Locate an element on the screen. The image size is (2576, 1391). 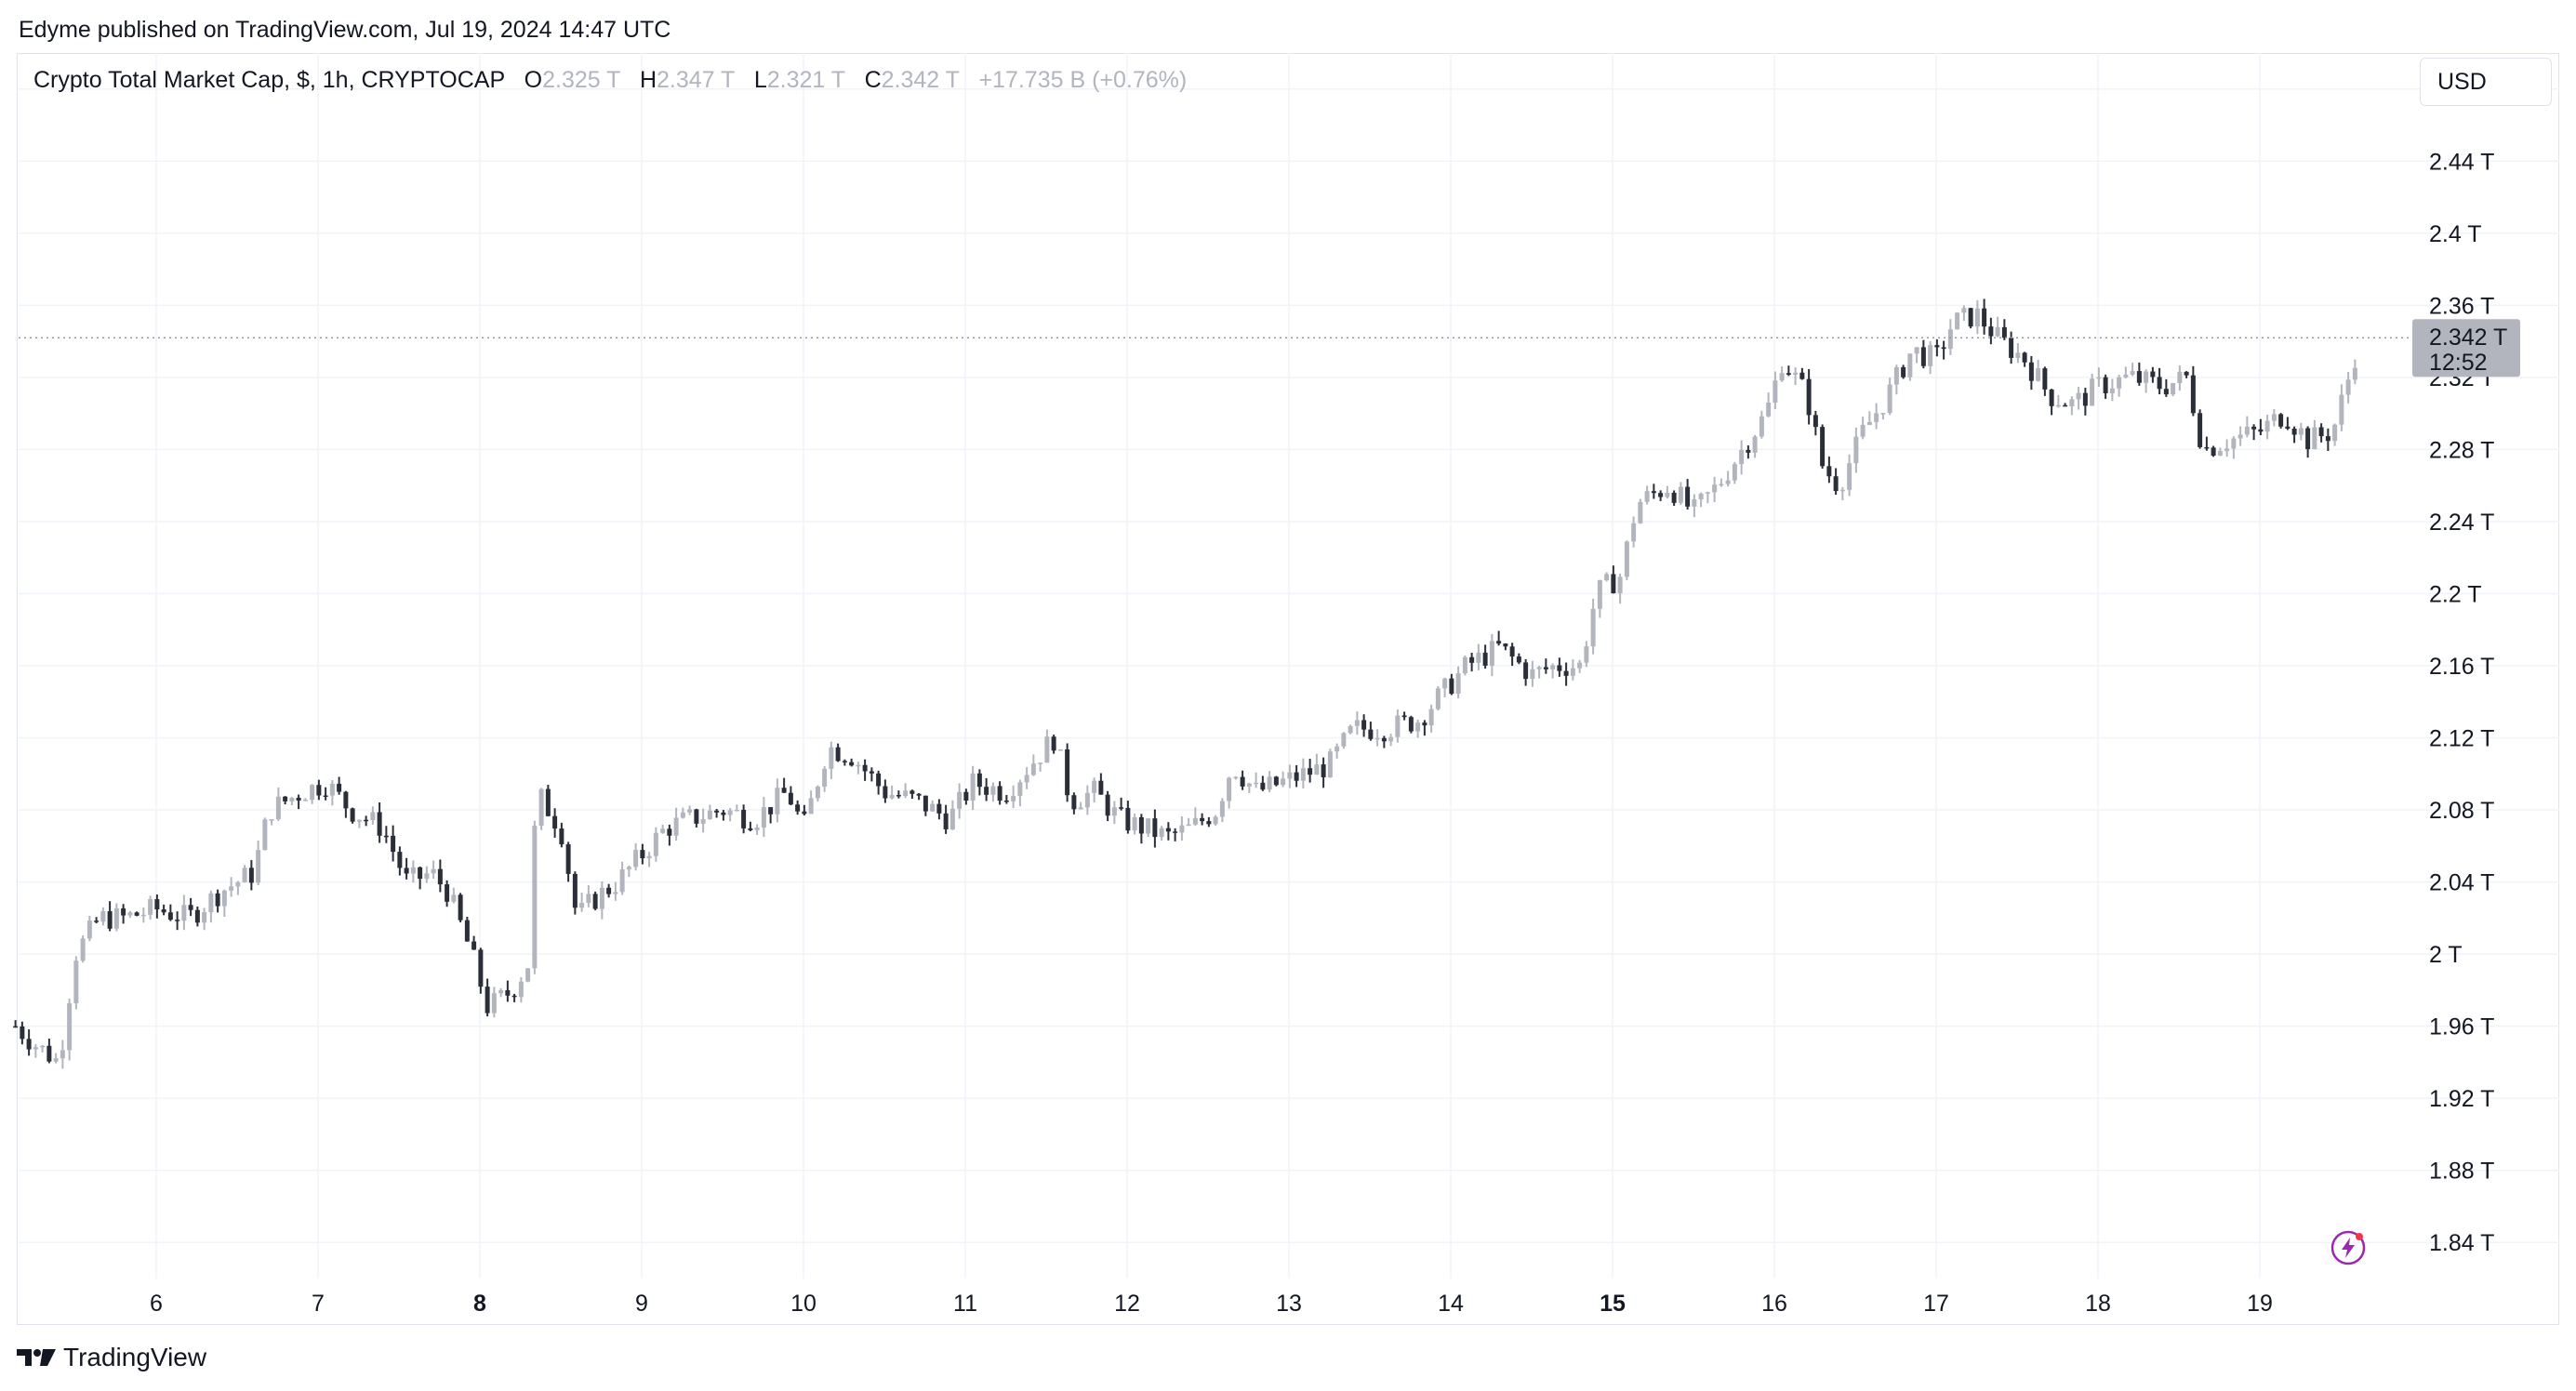
lightning-bolt-icon is located at coordinates (2348, 1247).